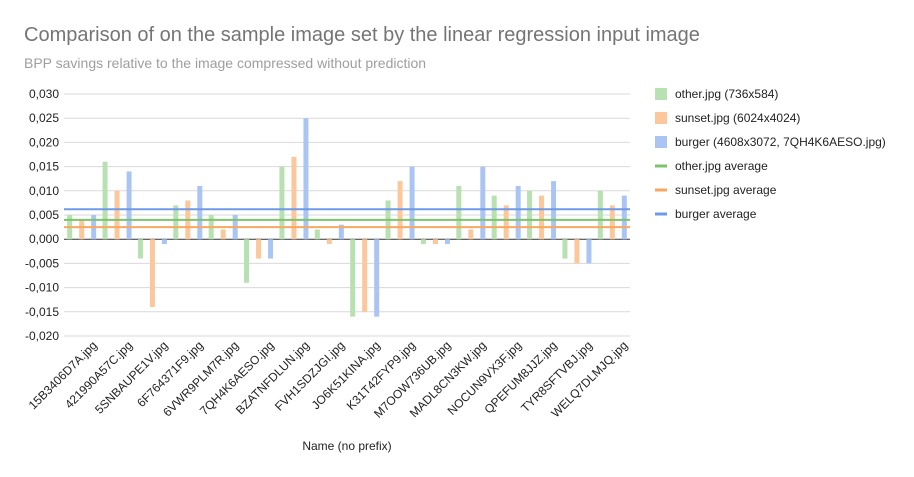 The image size is (914, 477). I want to click on legend-label: sunset.jpg (6024x4024), so click(737, 118).